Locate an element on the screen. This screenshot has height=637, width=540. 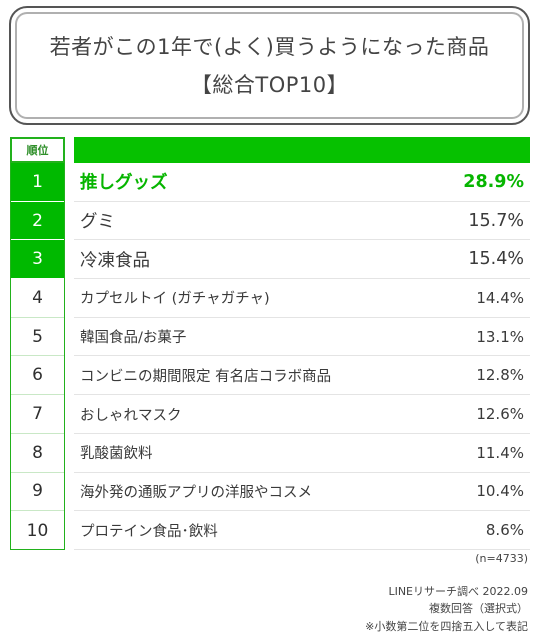
item-percentage: 14.4% is located at coordinates (500, 297).